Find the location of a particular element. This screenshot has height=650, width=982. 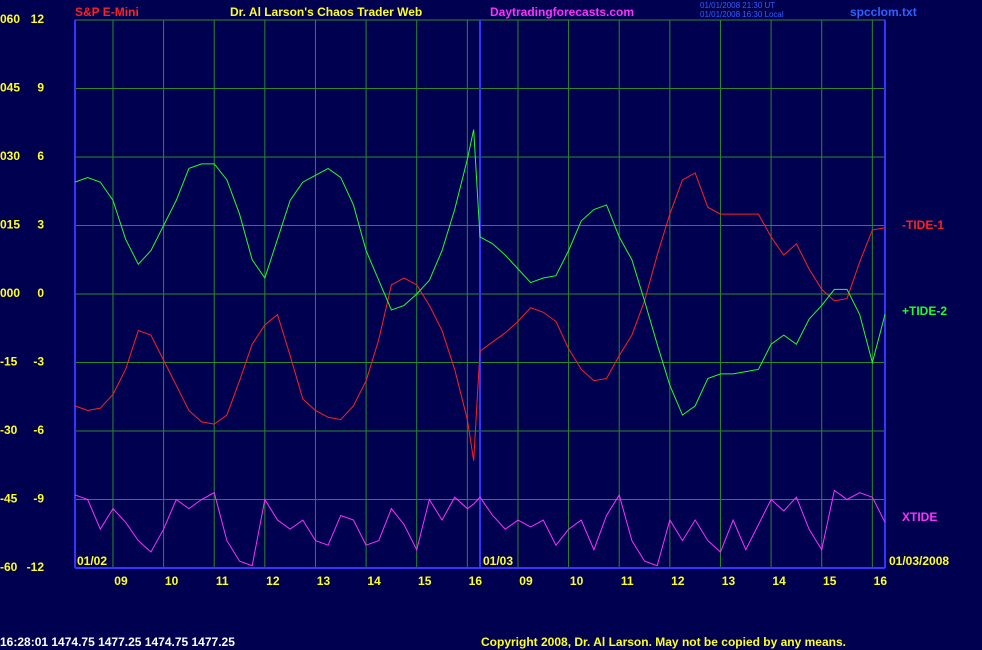

y-tick-label: -9 is located at coordinates (38, 499).